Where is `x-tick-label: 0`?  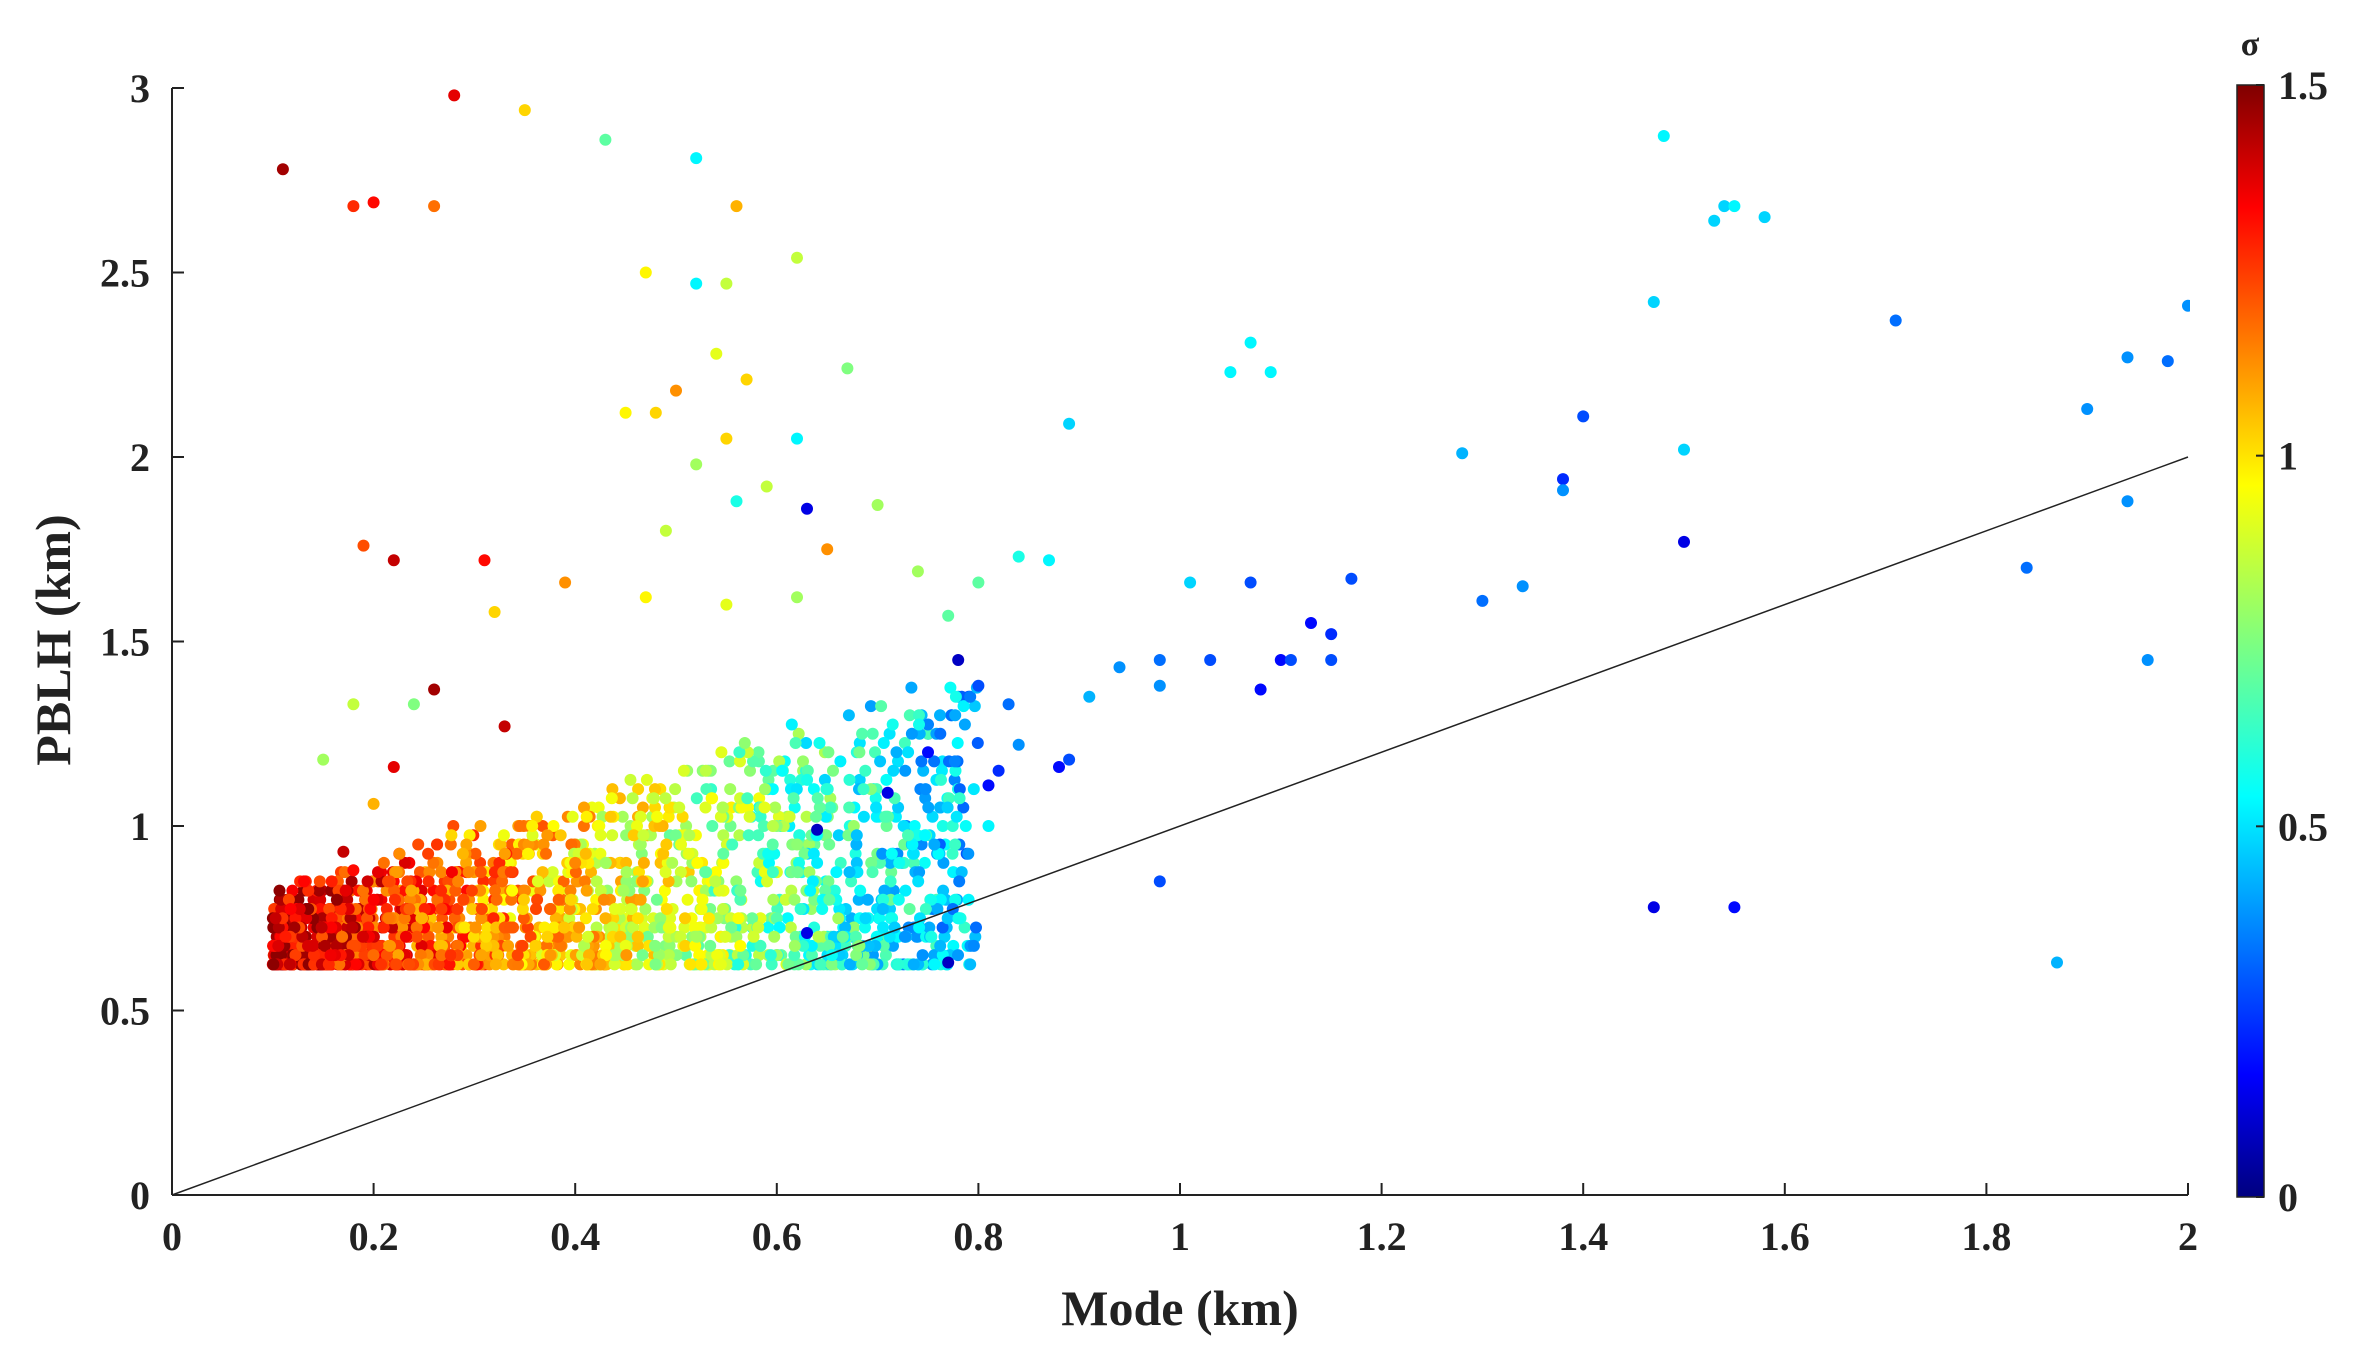
x-tick-label: 0 is located at coordinates (172, 1236).